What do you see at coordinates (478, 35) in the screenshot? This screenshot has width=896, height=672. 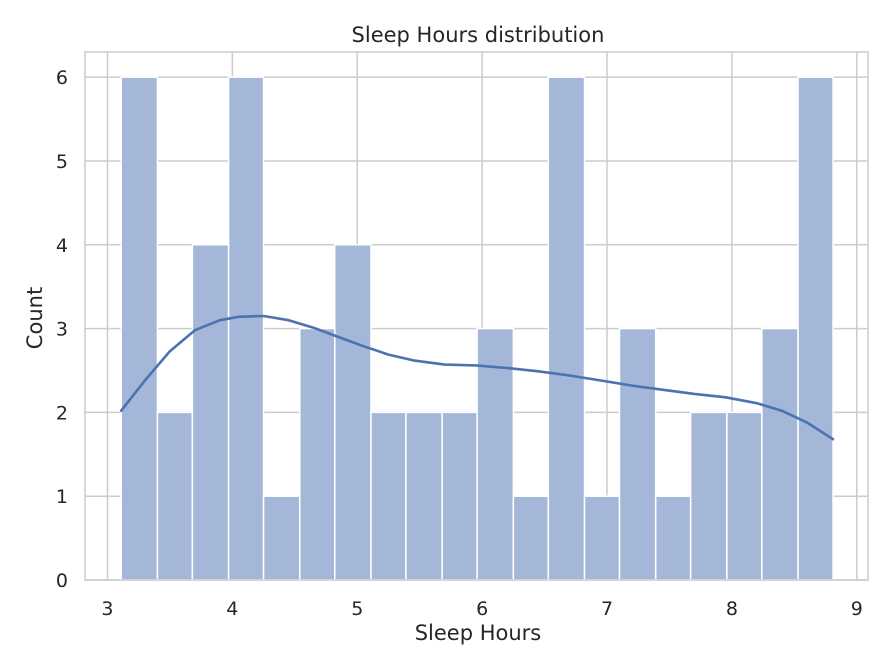 I see `chart-title: Sleep Hours distribution` at bounding box center [478, 35].